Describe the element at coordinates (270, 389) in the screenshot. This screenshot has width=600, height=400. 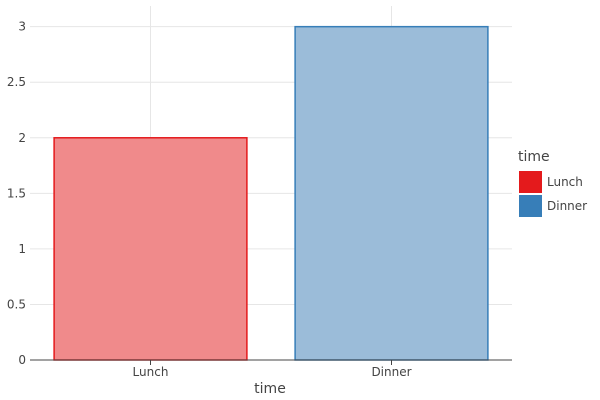
I see `x-axis-title: time` at that location.